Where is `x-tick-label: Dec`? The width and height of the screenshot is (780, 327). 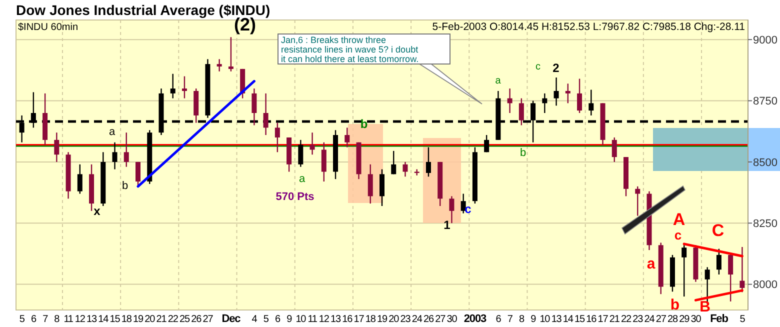 x-tick-label: Dec is located at coordinates (231, 319).